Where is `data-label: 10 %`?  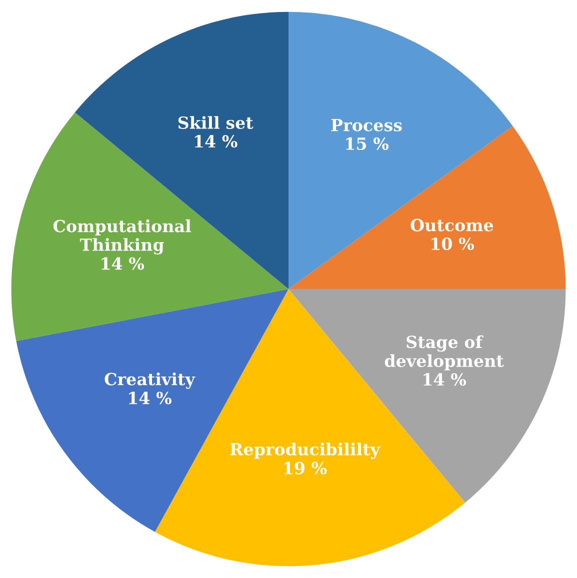 data-label: 10 % is located at coordinates (453, 243).